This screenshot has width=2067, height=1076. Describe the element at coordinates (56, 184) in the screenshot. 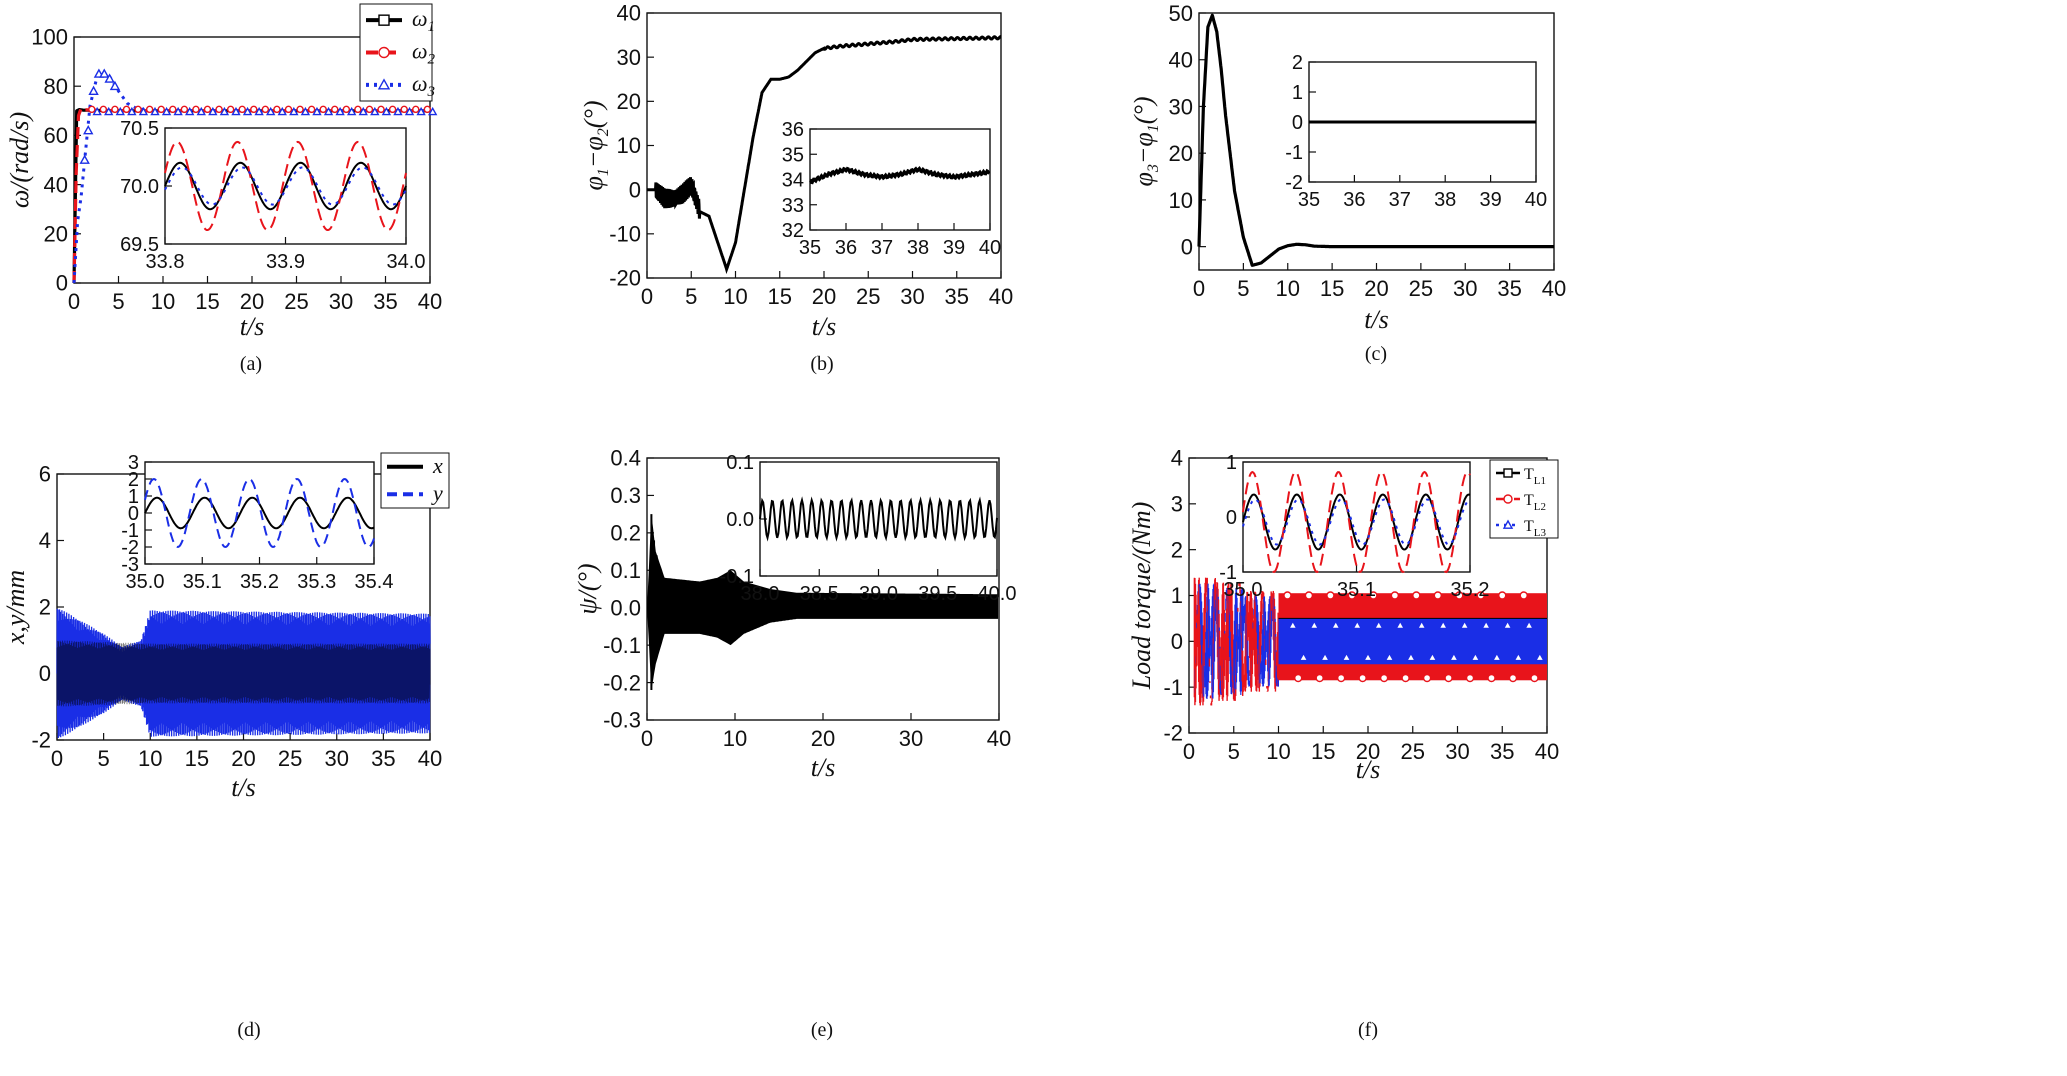

I see `y-tick-label: 40` at that location.